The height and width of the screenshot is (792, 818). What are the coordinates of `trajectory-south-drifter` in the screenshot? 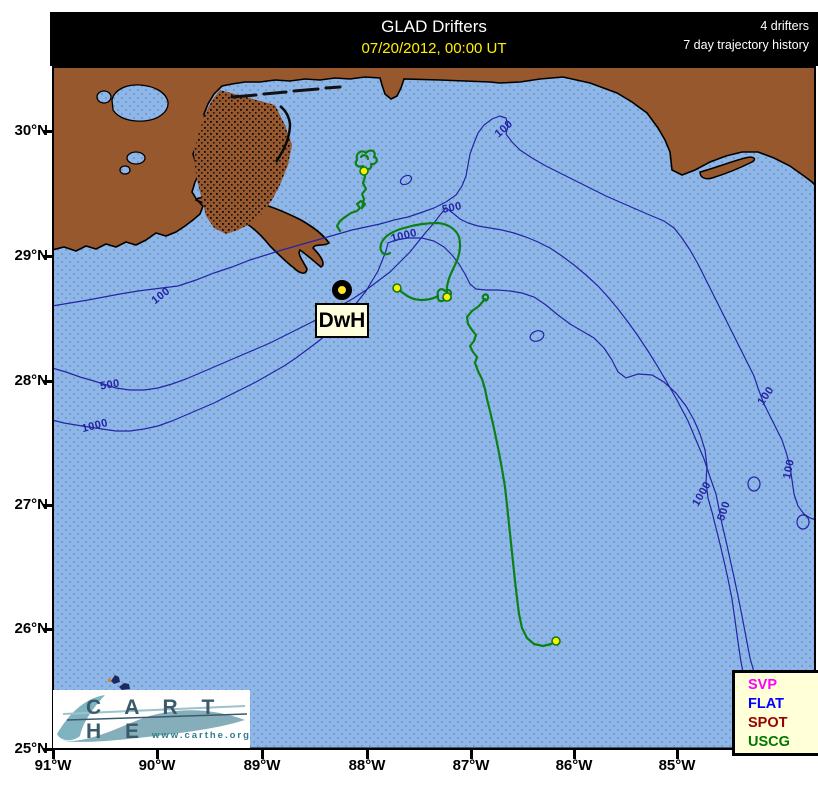 It's located at (511, 470).